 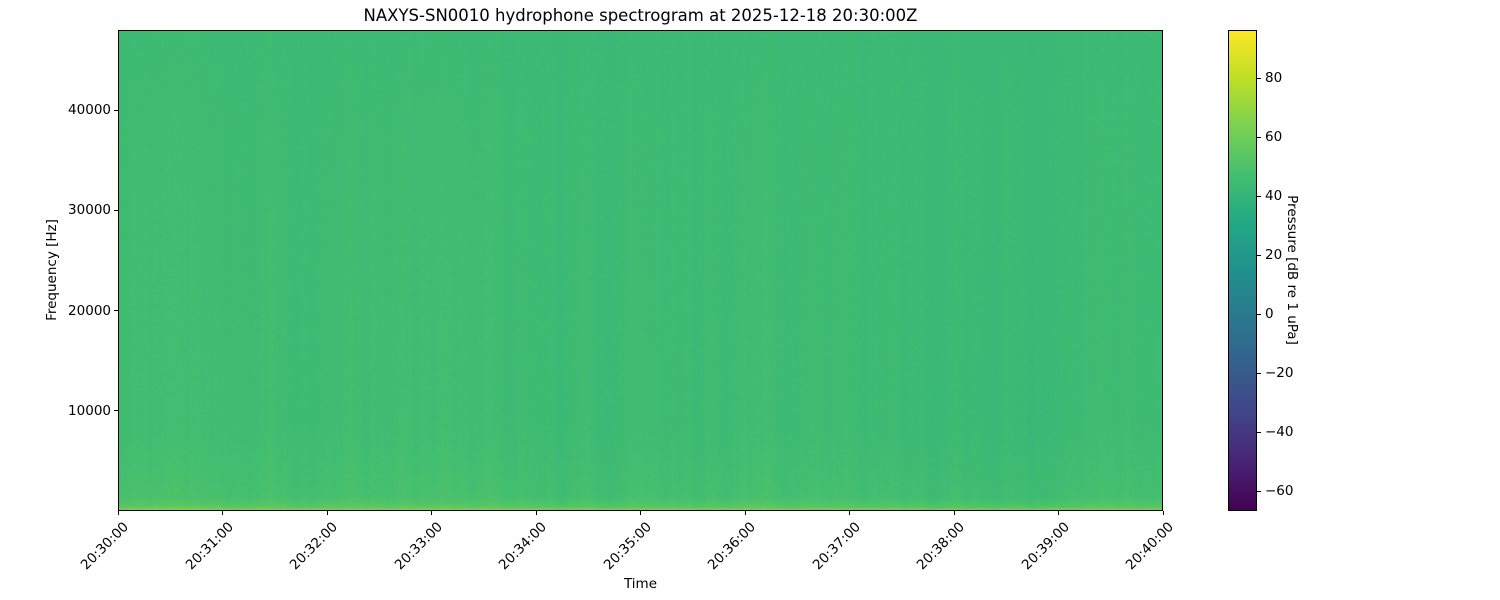 I want to click on y-tick-label: 40000, so click(x=89, y=110).